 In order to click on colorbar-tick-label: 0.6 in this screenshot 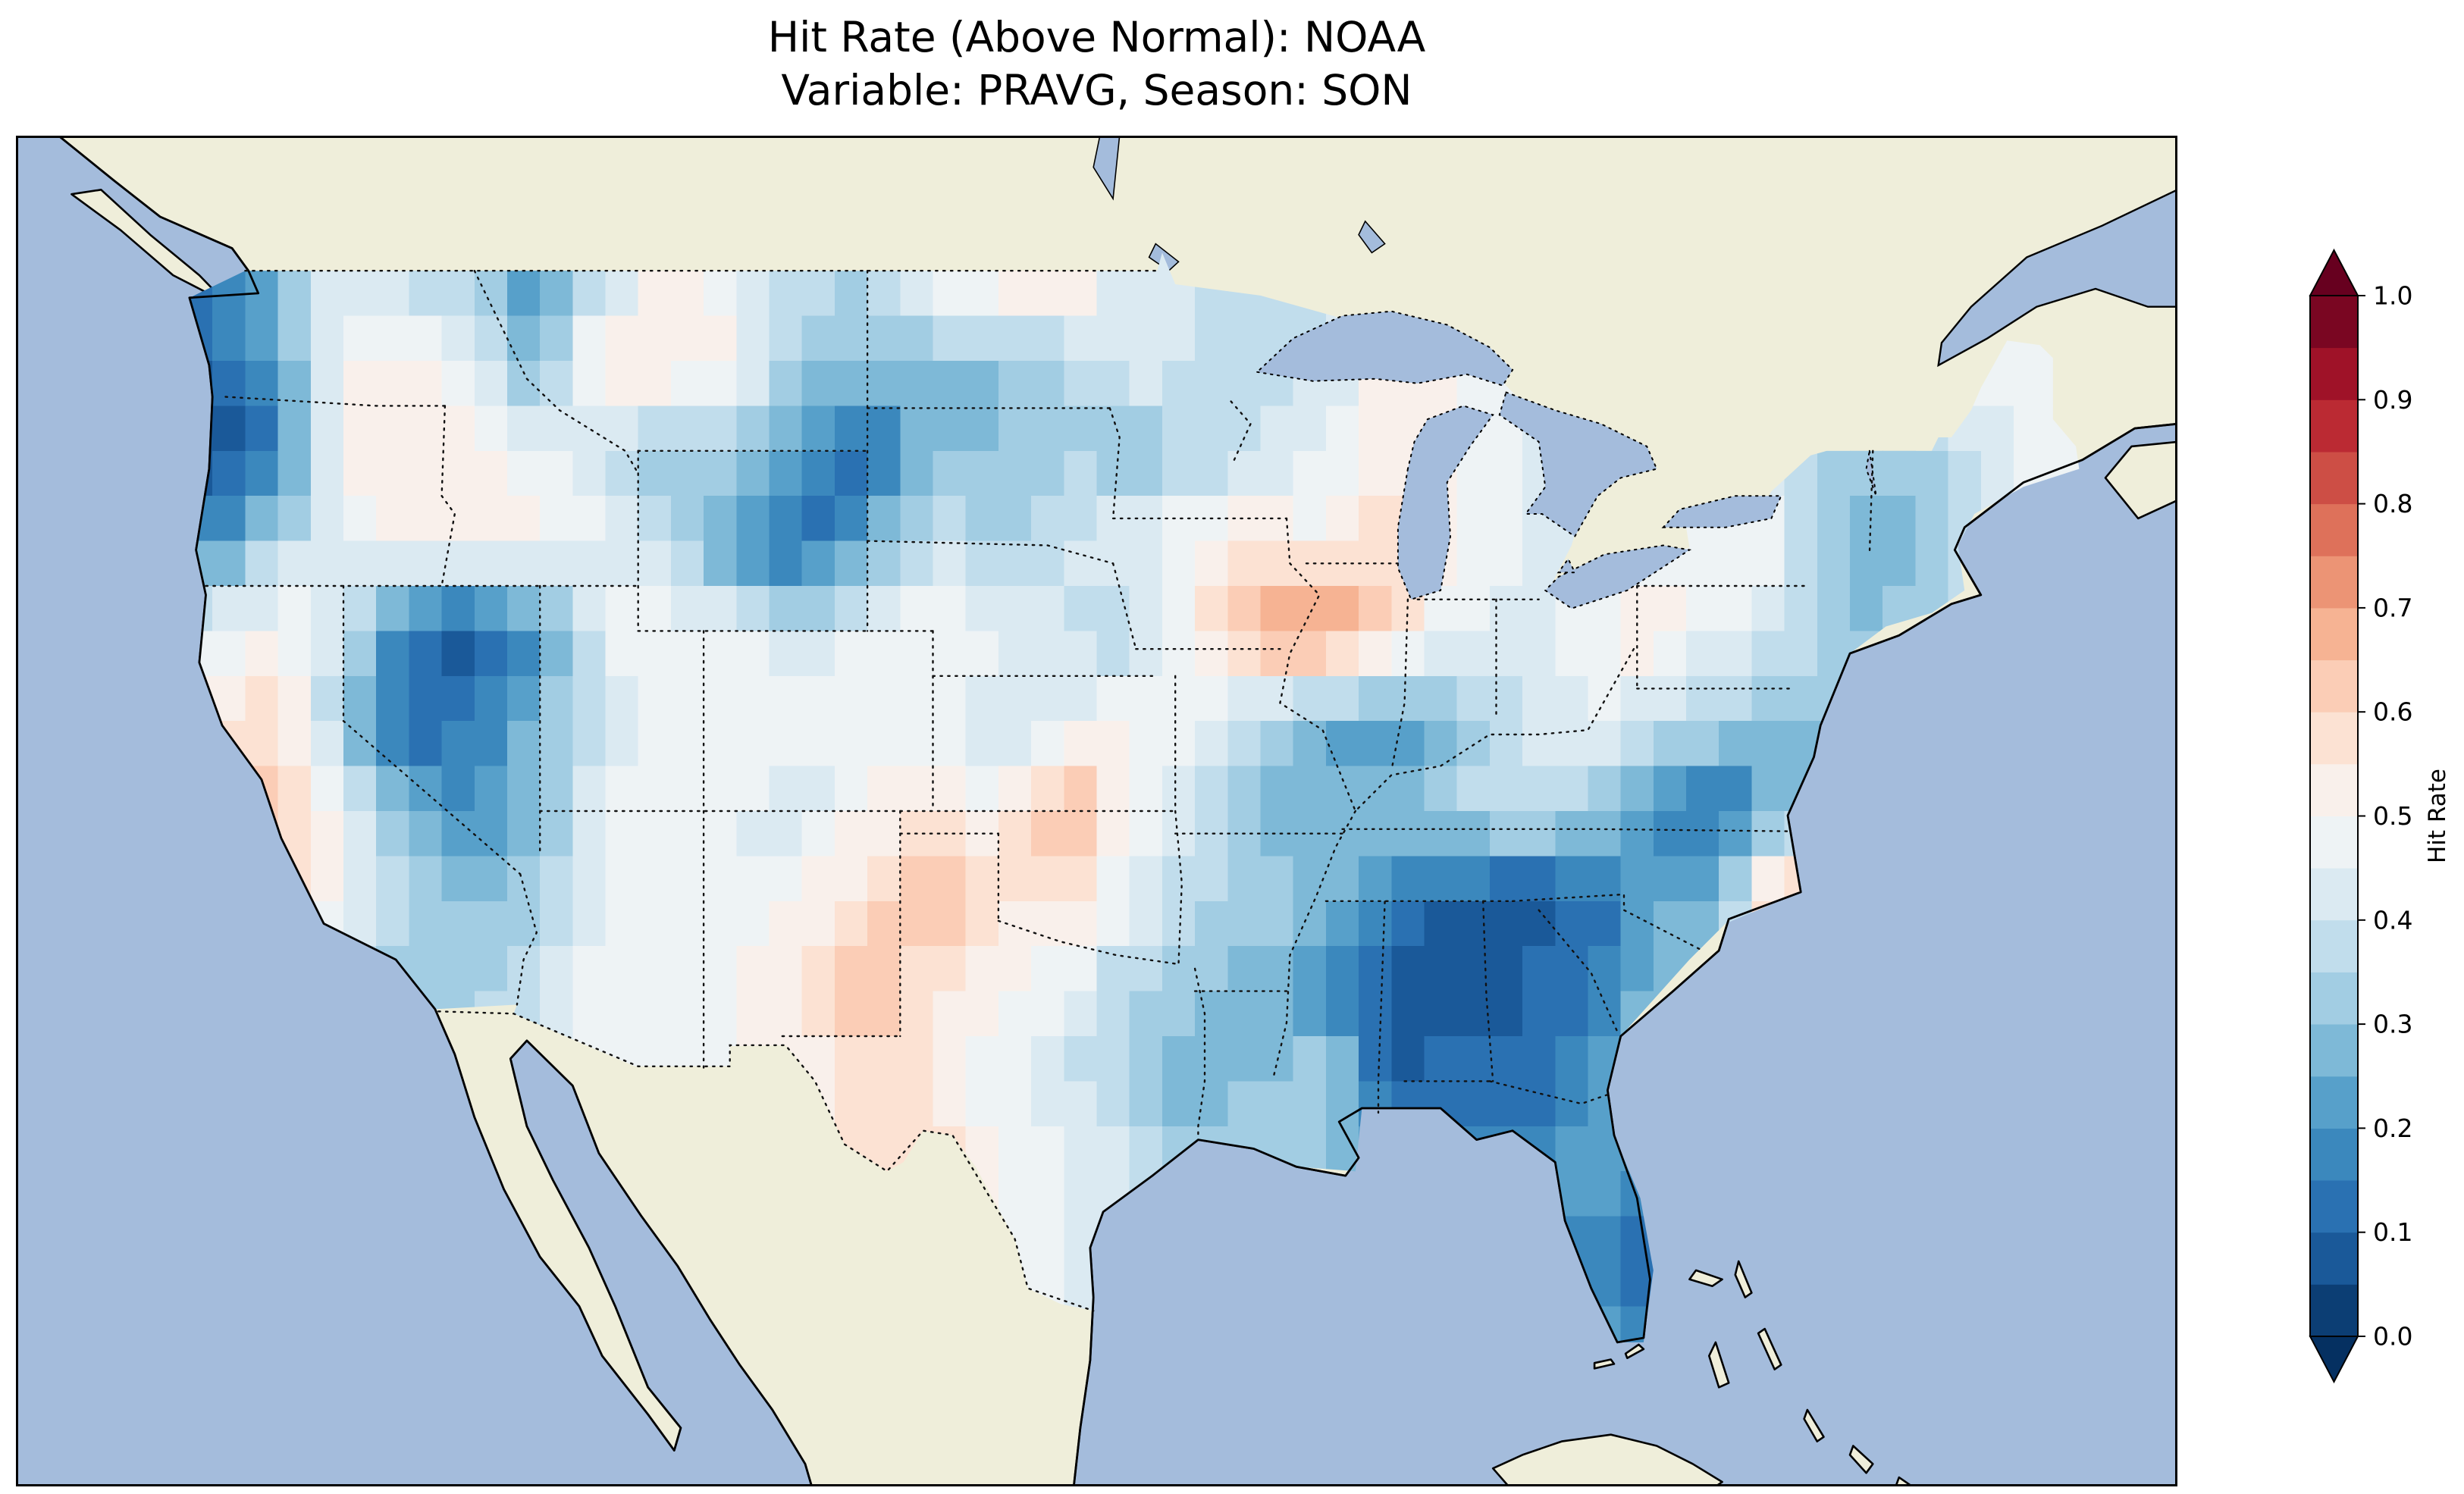, I will do `click(2392, 712)`.